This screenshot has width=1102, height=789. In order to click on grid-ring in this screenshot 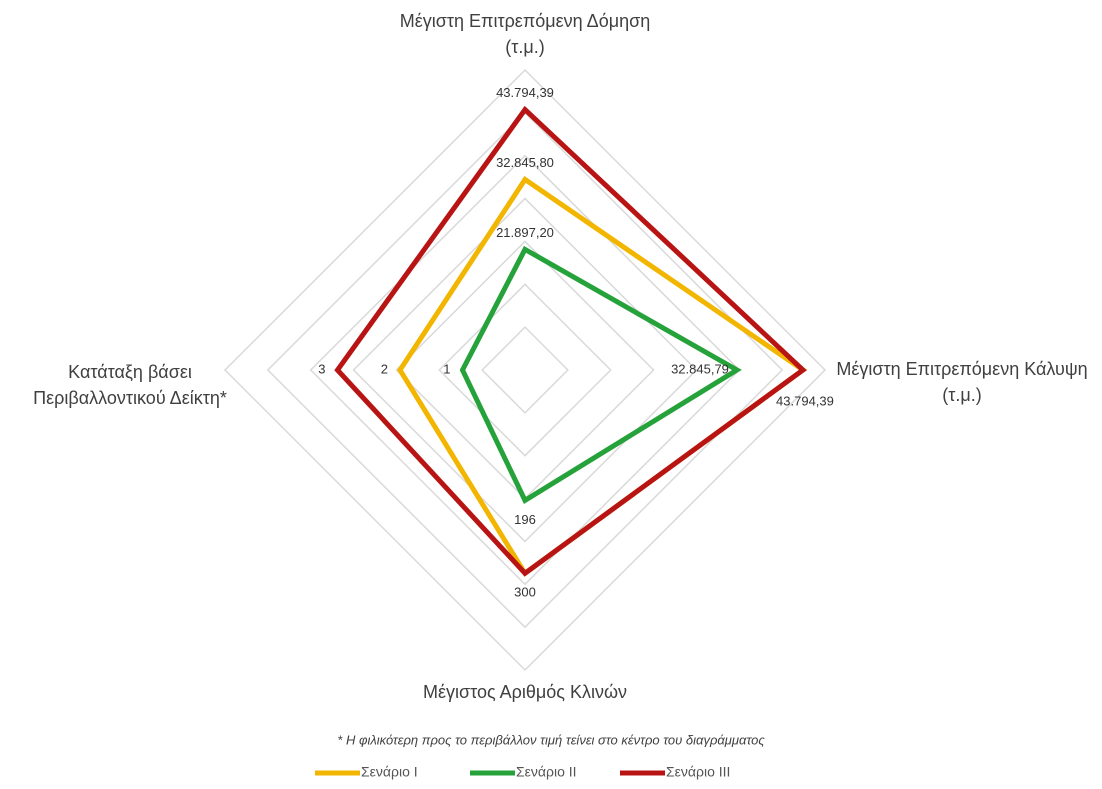, I will do `click(525, 370)`.